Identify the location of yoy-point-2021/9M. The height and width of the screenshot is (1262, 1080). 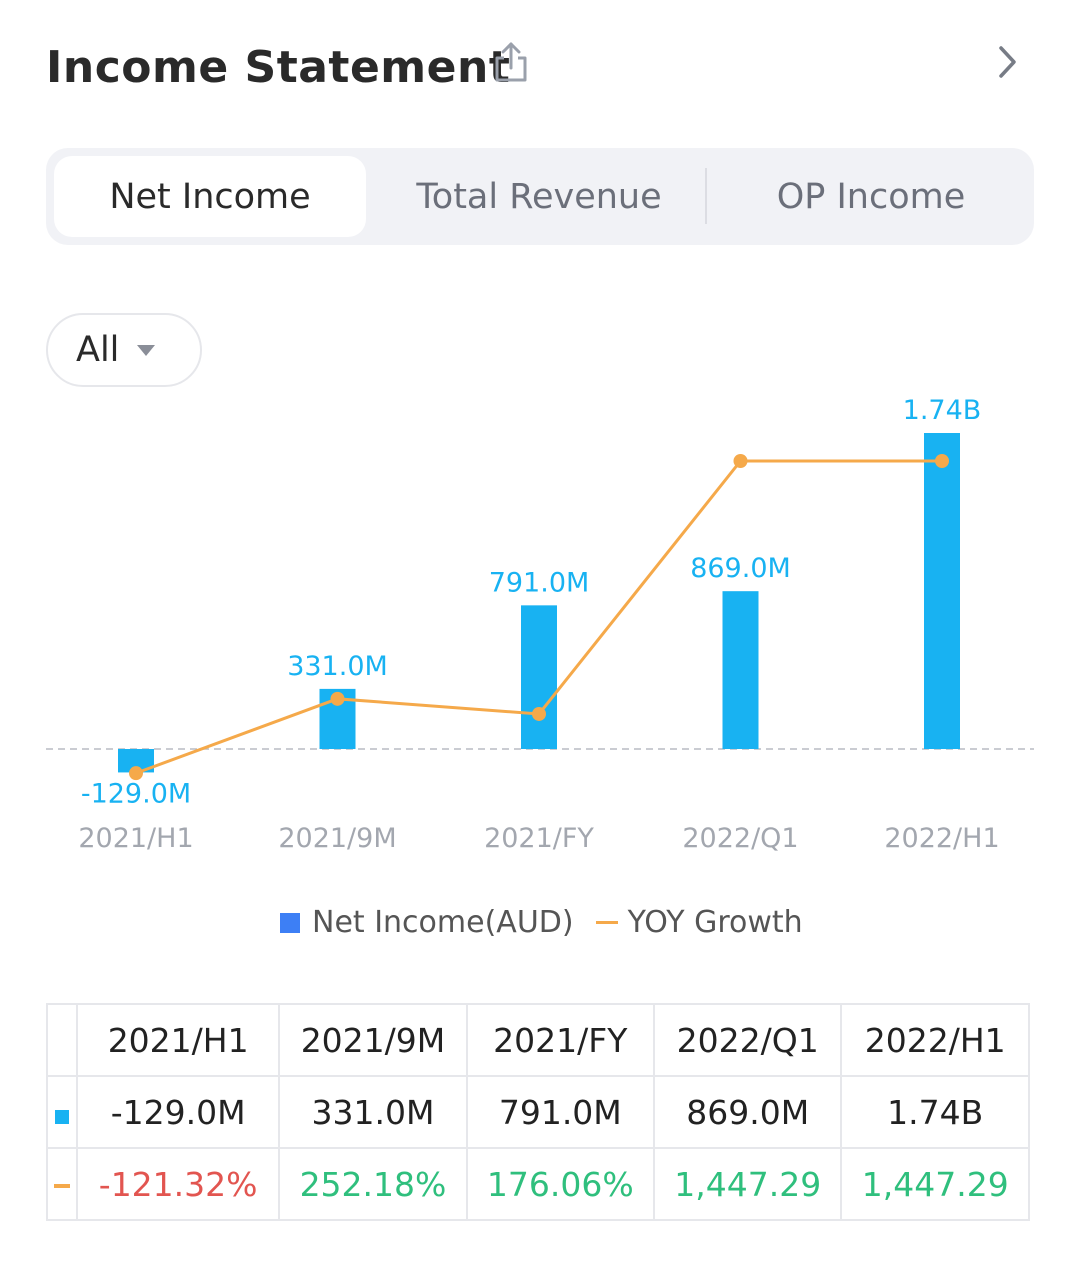
(337, 698).